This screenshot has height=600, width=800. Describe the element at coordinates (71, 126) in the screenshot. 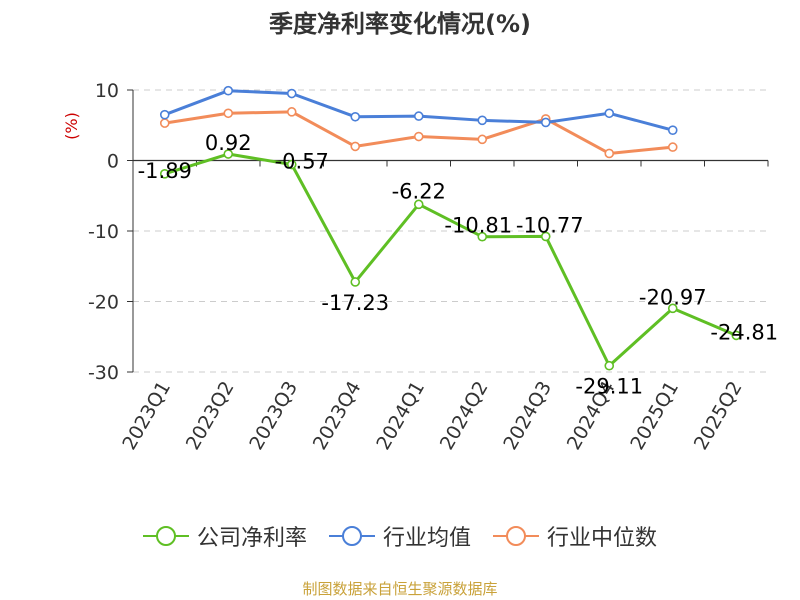

I see `y-axis-label: (%)` at that location.